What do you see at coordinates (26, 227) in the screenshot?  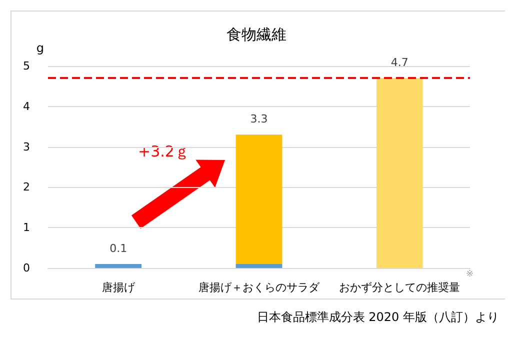 I see `y-tick-label: 1` at bounding box center [26, 227].